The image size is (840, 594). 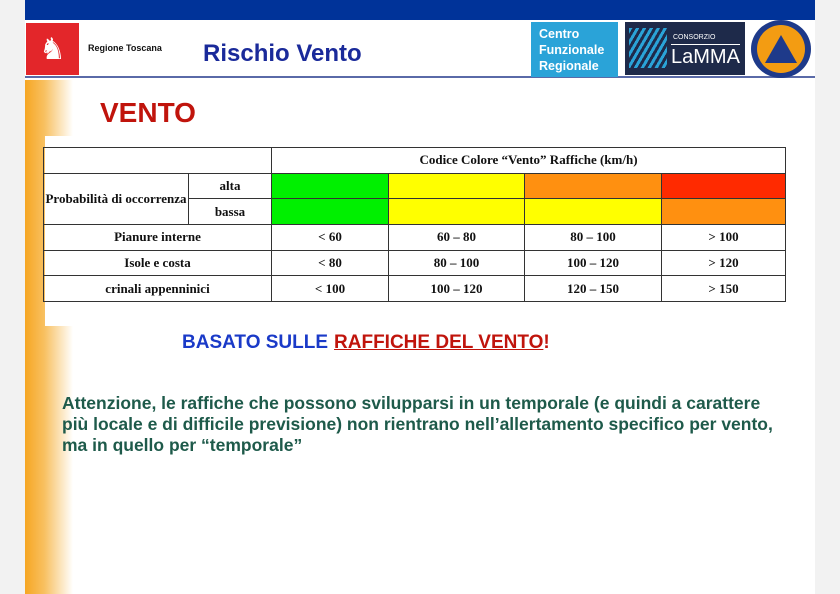 What do you see at coordinates (330, 237) in the screenshot?
I see `cell: < 60` at bounding box center [330, 237].